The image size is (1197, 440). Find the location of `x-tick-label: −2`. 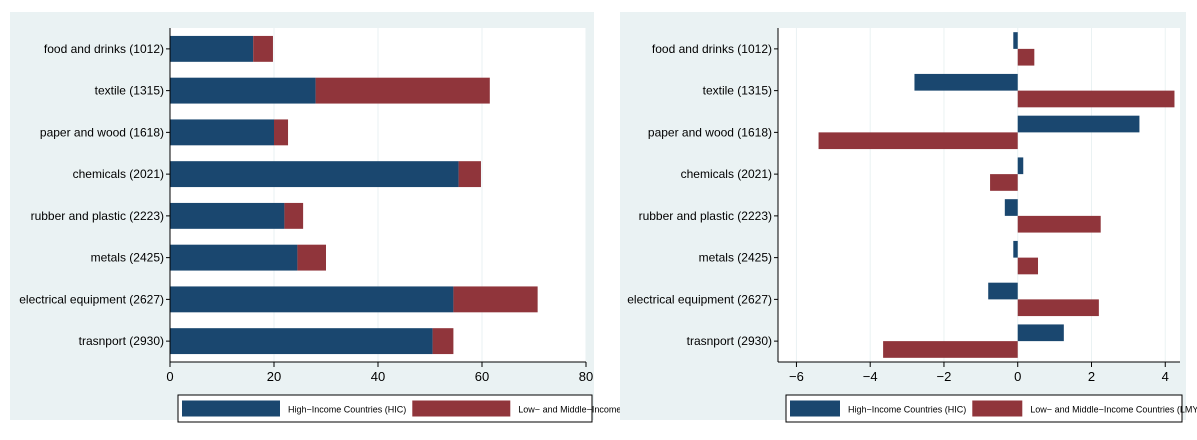

x-tick-label: −2 is located at coordinates (944, 376).